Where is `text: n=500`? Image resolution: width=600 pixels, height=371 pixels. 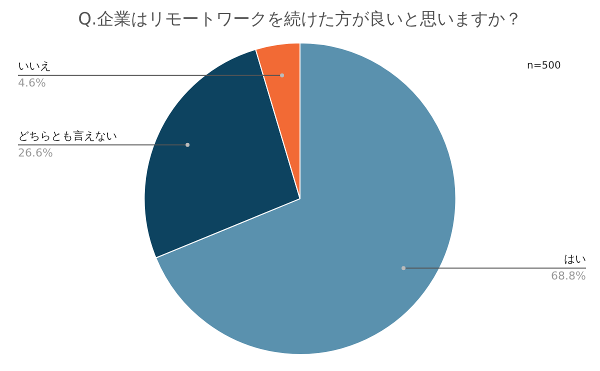 text: n=500 is located at coordinates (544, 66).